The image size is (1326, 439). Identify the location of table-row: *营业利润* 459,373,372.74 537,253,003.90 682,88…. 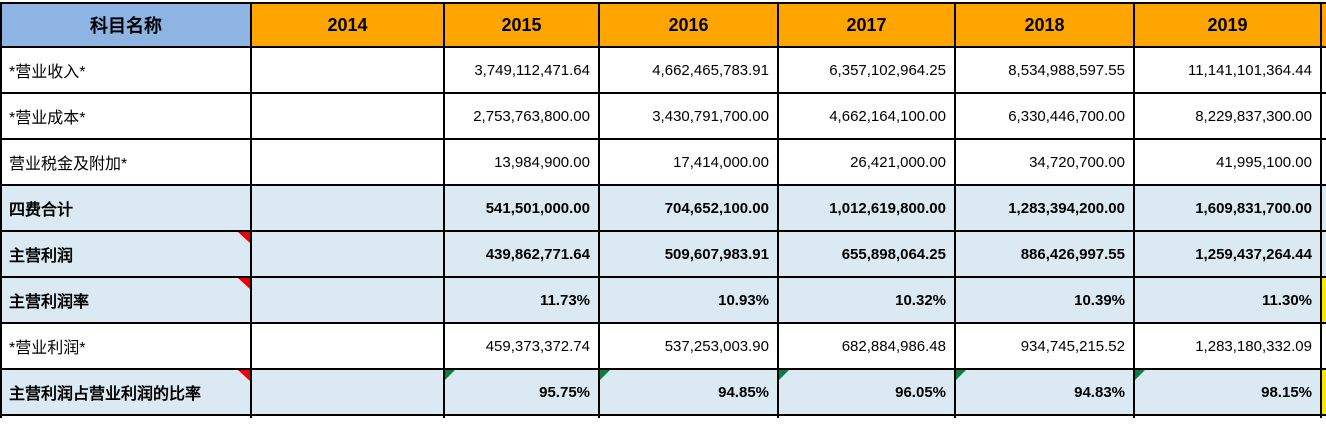
(663, 346).